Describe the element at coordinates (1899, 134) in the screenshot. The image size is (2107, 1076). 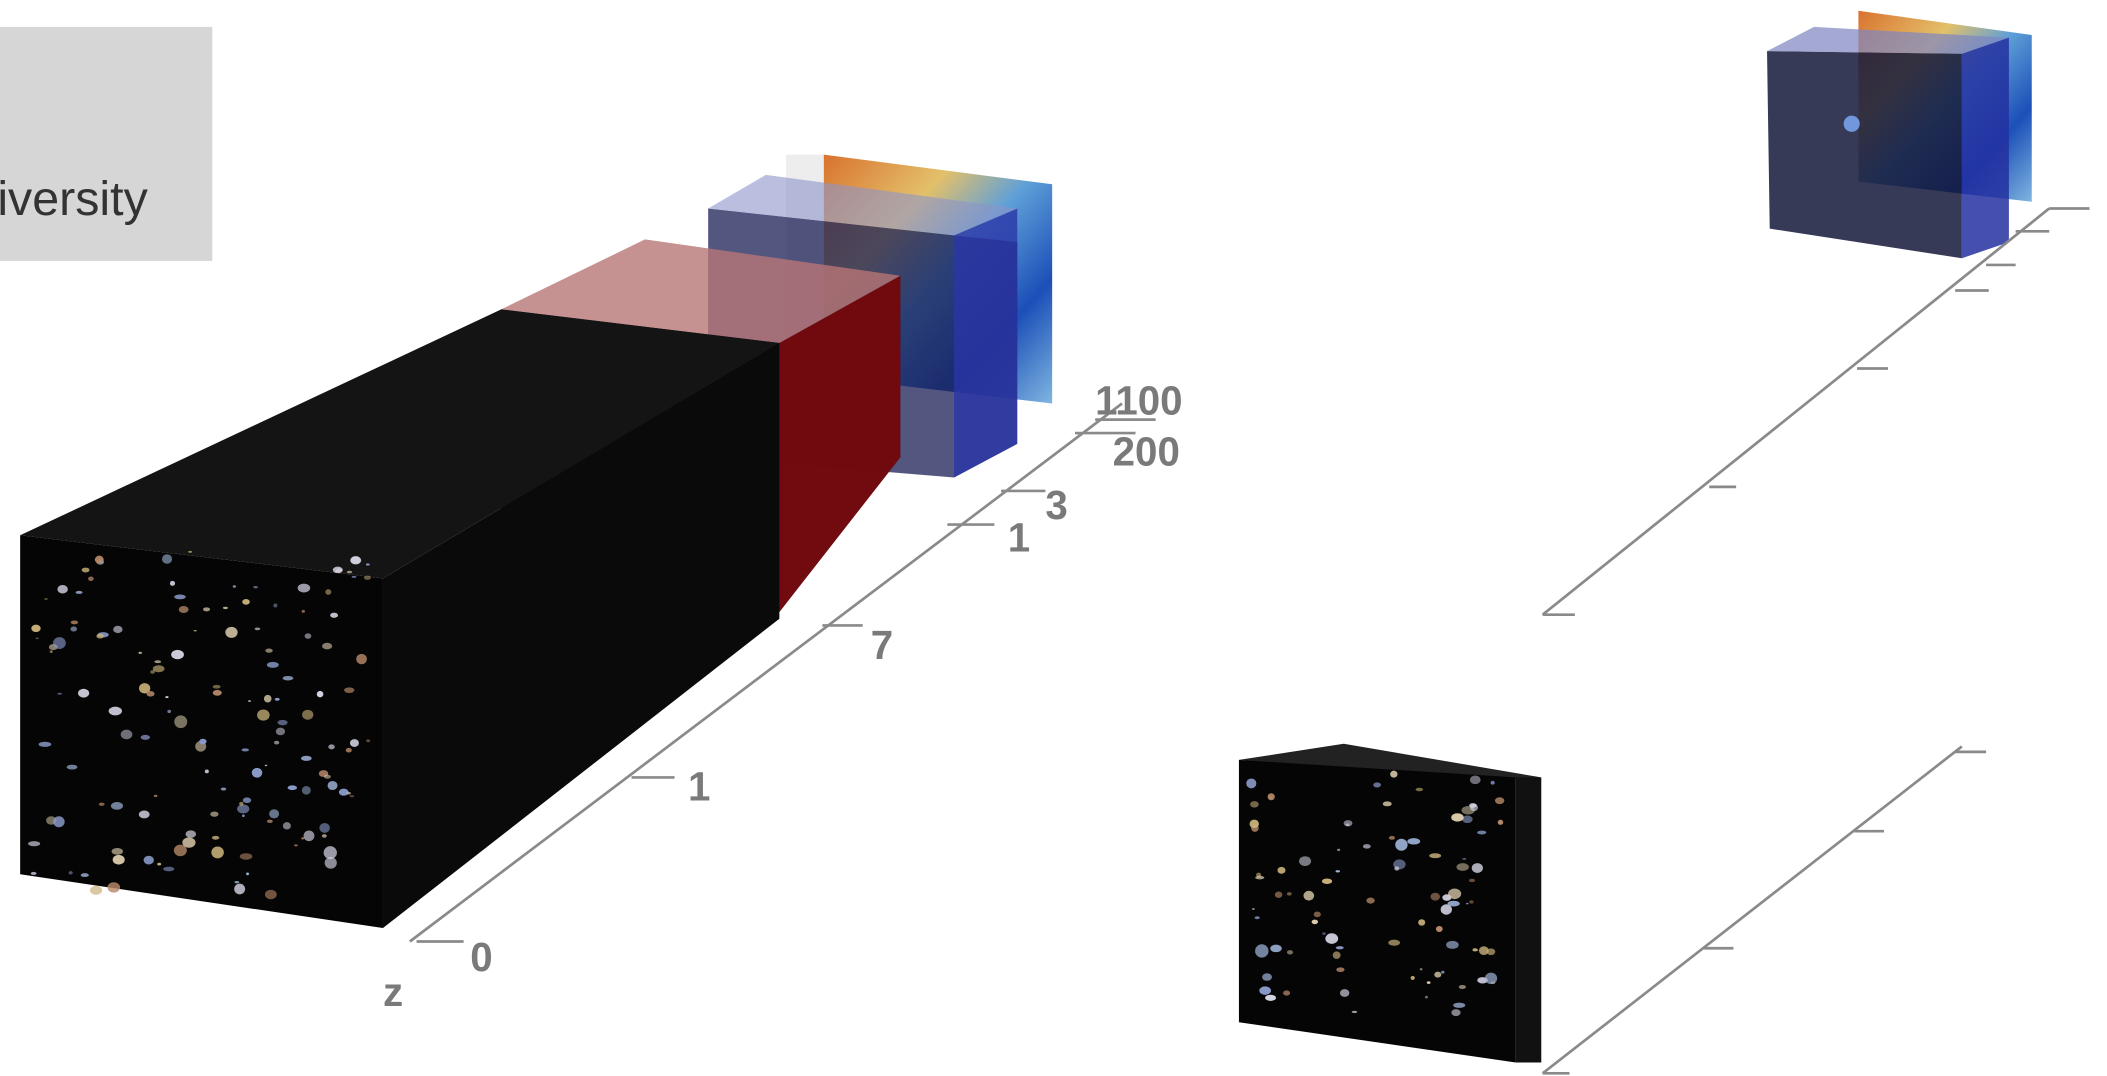
I see `small-cube` at that location.